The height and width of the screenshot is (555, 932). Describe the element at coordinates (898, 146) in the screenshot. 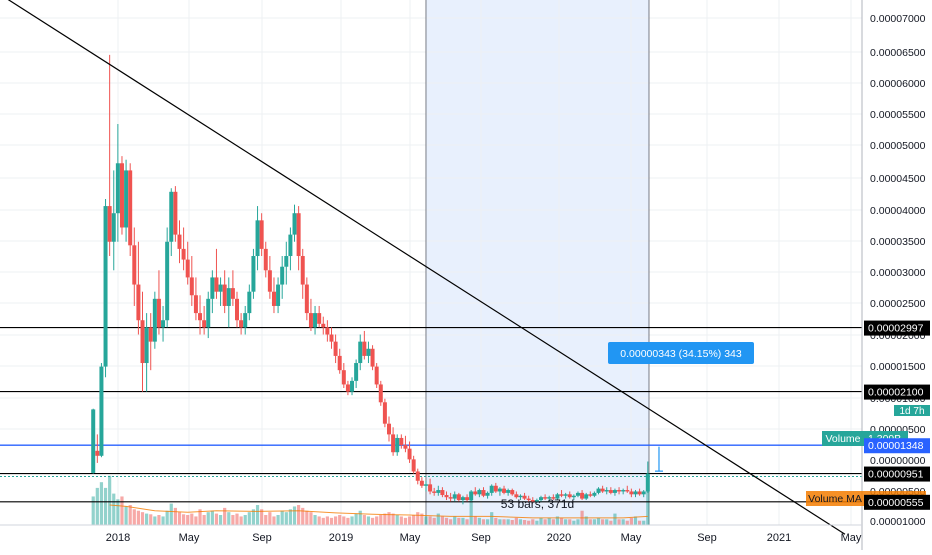

I see `price-tick-label: 0.00005000` at that location.